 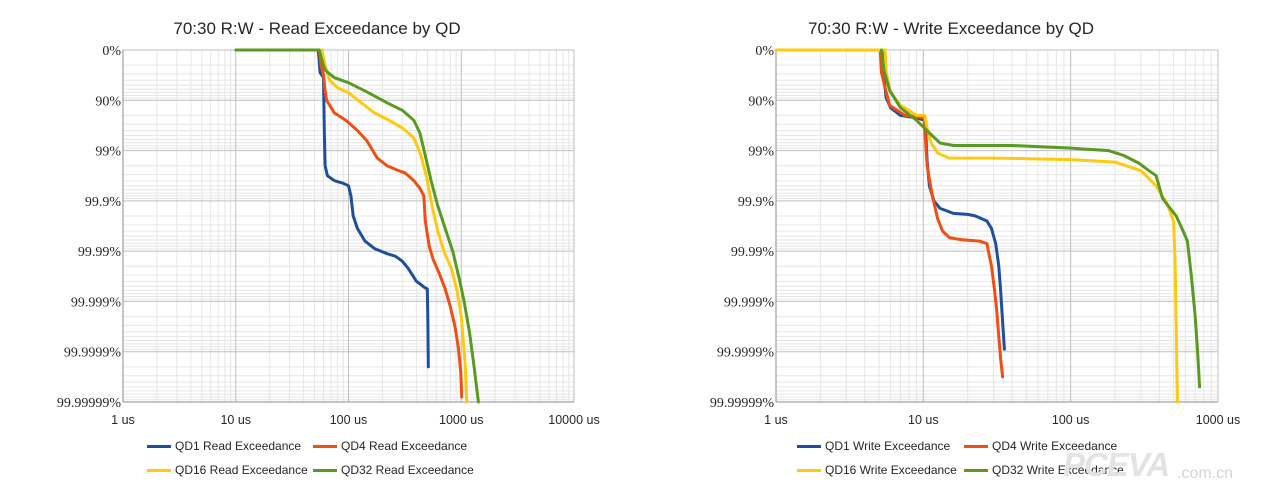 I want to click on legend-label: QD4 Read Exceedance, so click(x=404, y=446).